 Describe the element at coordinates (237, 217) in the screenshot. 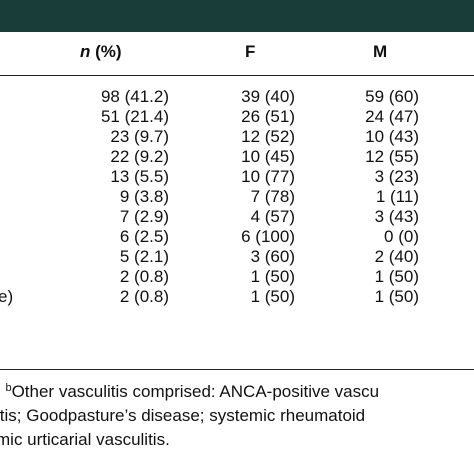

I see `table-row: 7 (2.9) 4 (57) 3 (43)` at that location.